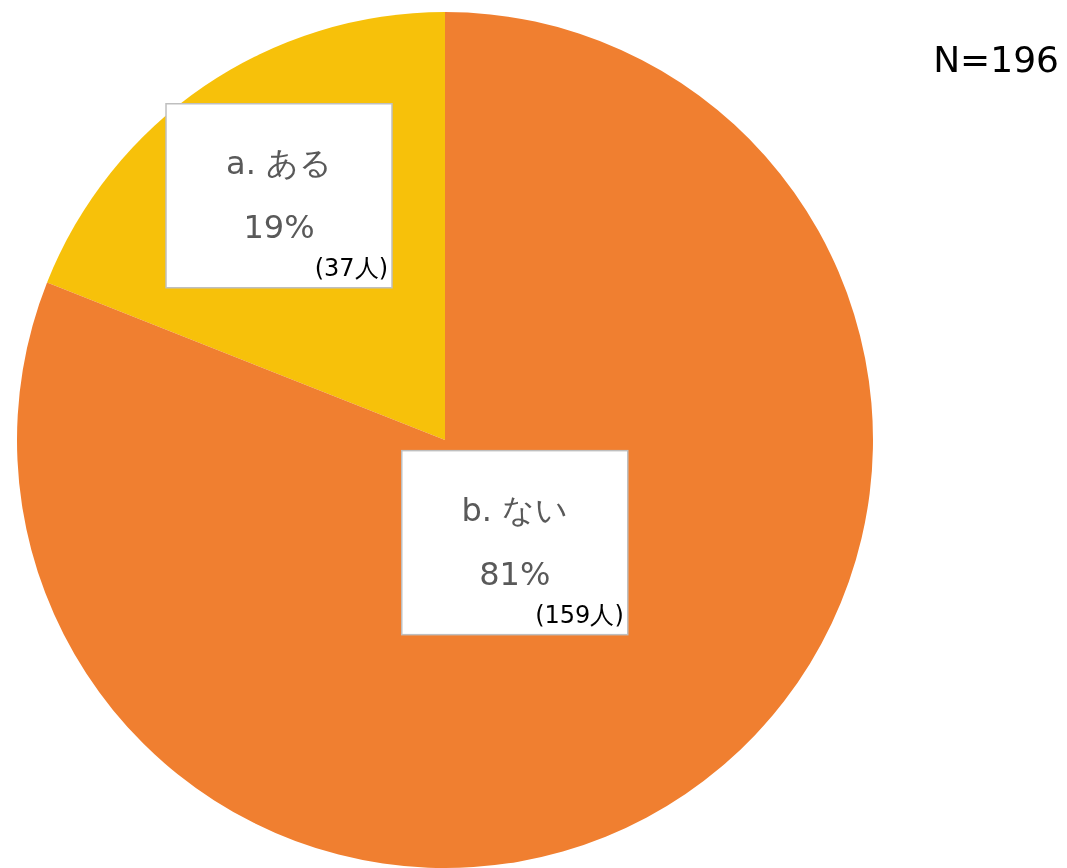  What do you see at coordinates (515, 573) in the screenshot?
I see `data-label: 81%` at bounding box center [515, 573].